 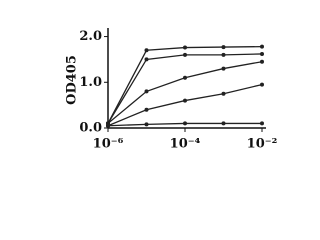 What do you see at coordinates (108, 144) in the screenshot?
I see `x-tick-label: 10⁻⁶` at bounding box center [108, 144].